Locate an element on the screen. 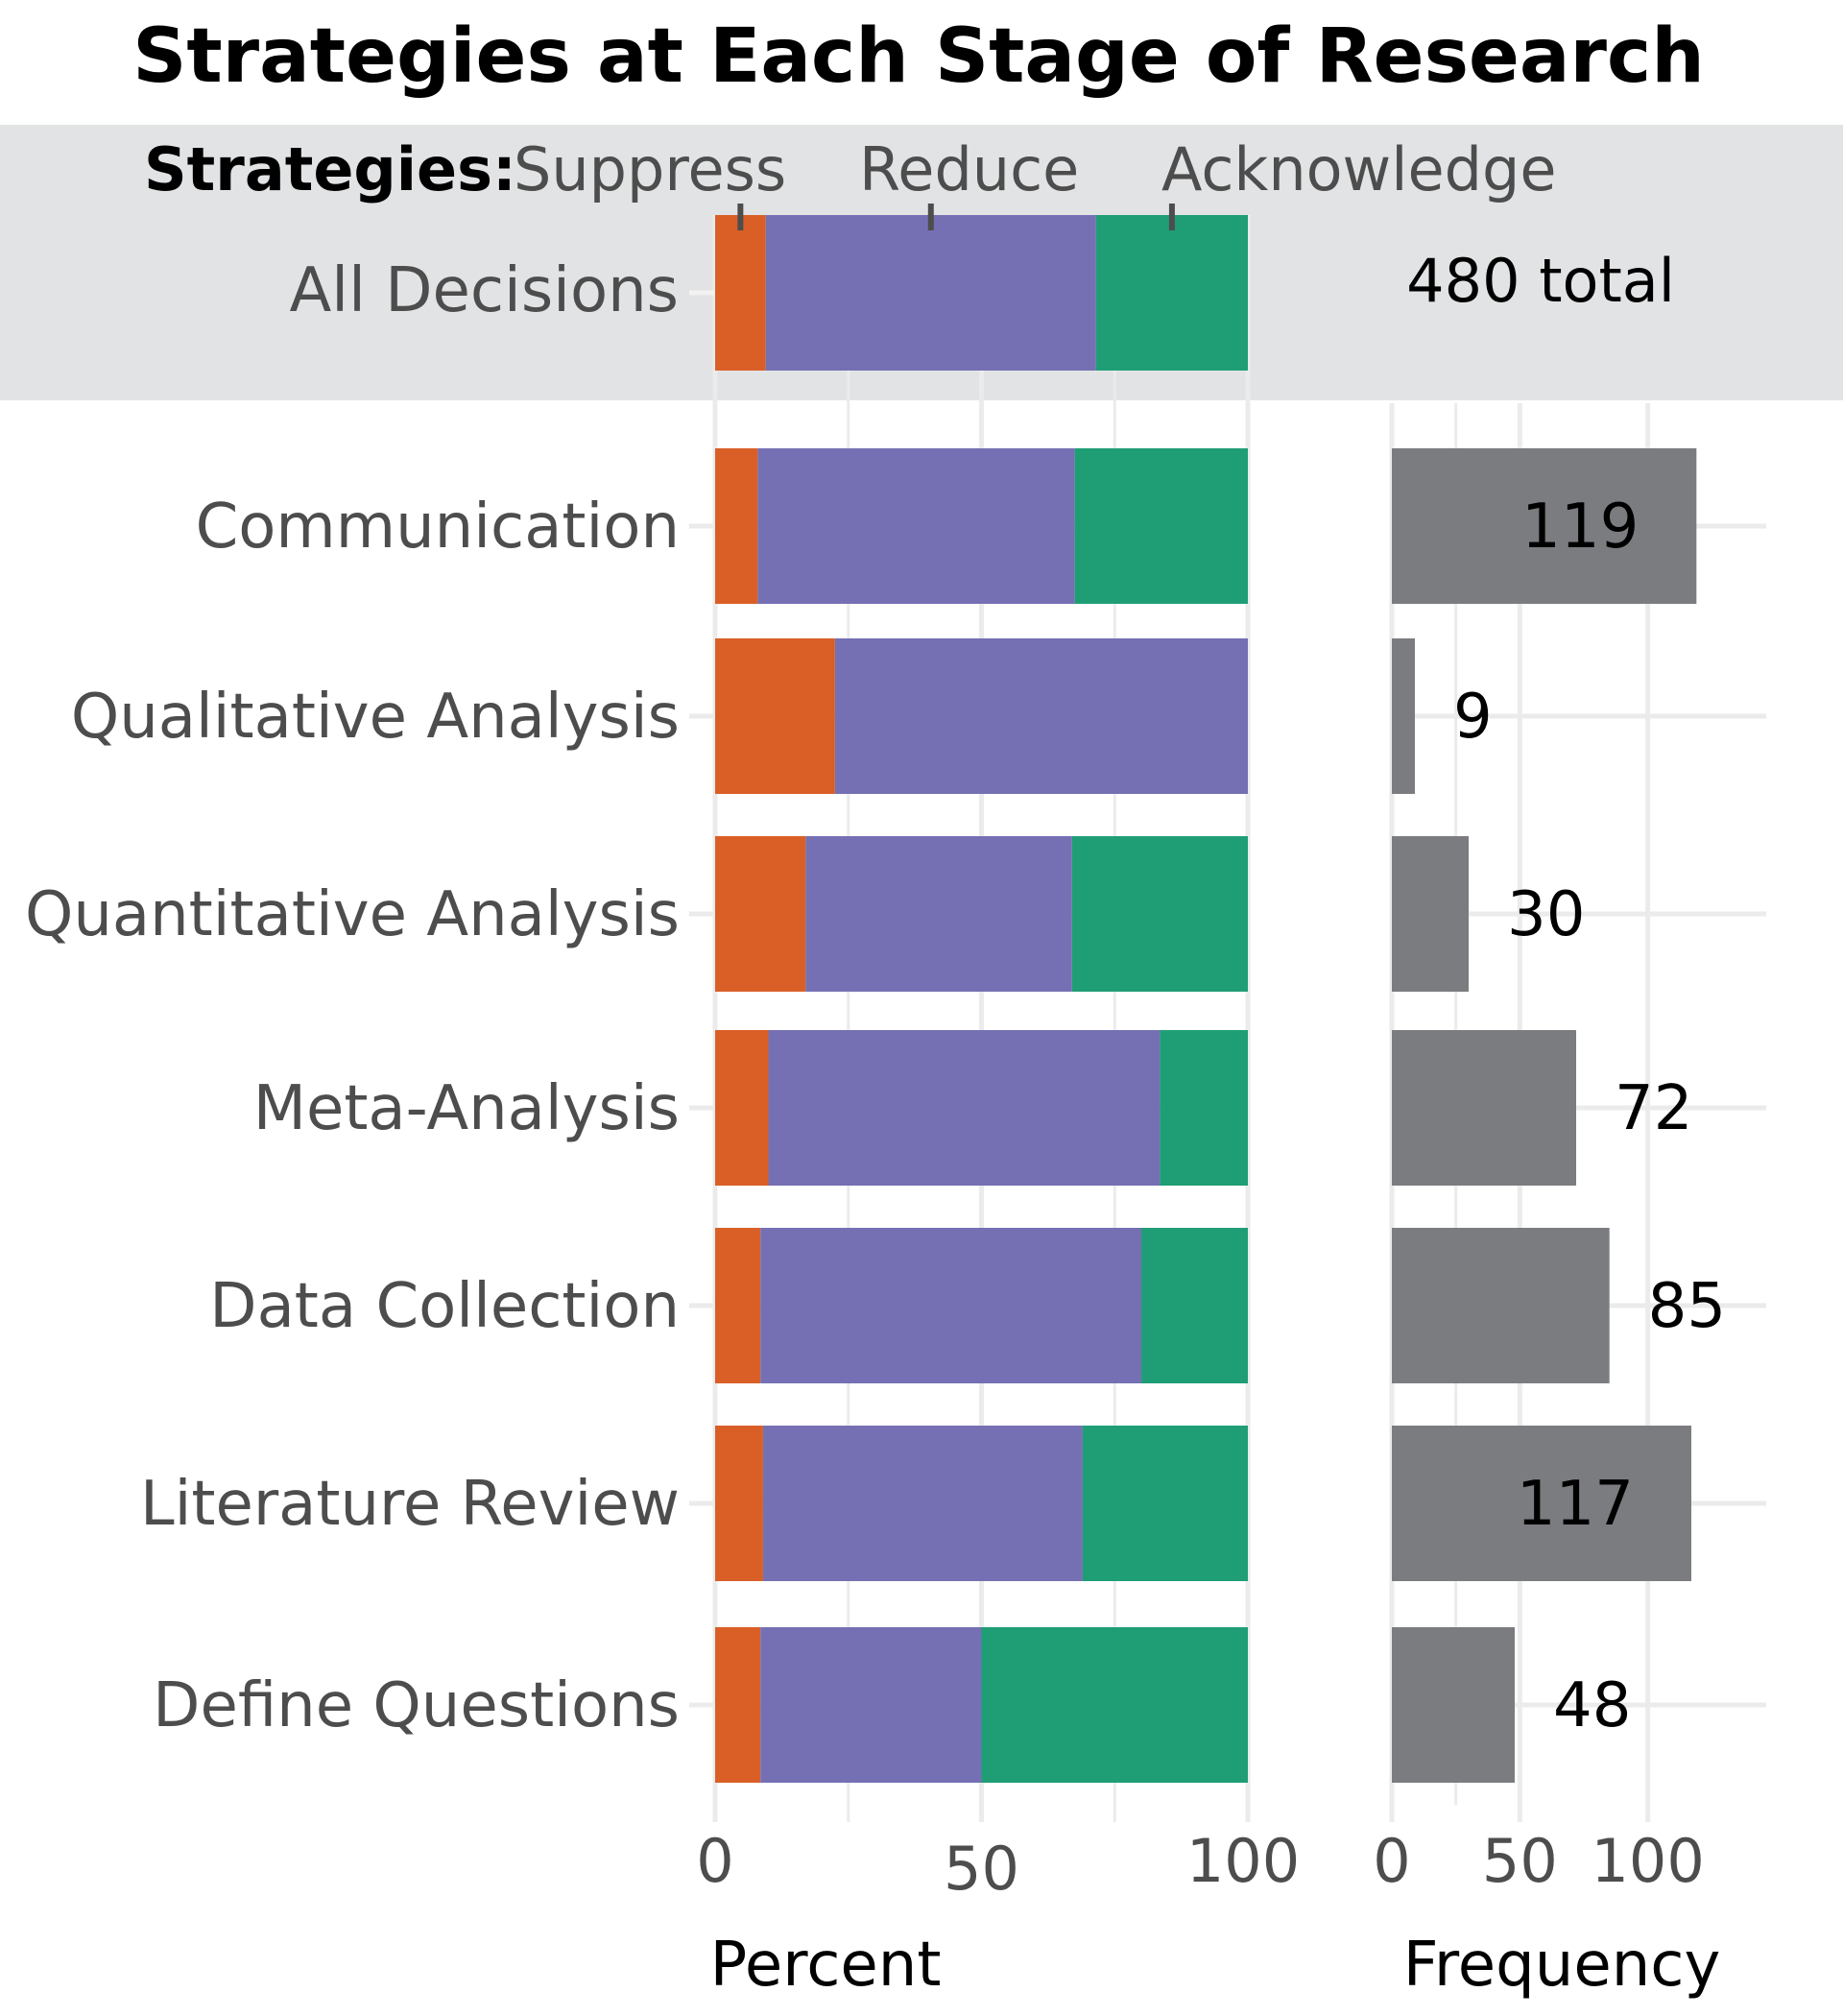  category-label: Data Collection is located at coordinates (444, 1306).